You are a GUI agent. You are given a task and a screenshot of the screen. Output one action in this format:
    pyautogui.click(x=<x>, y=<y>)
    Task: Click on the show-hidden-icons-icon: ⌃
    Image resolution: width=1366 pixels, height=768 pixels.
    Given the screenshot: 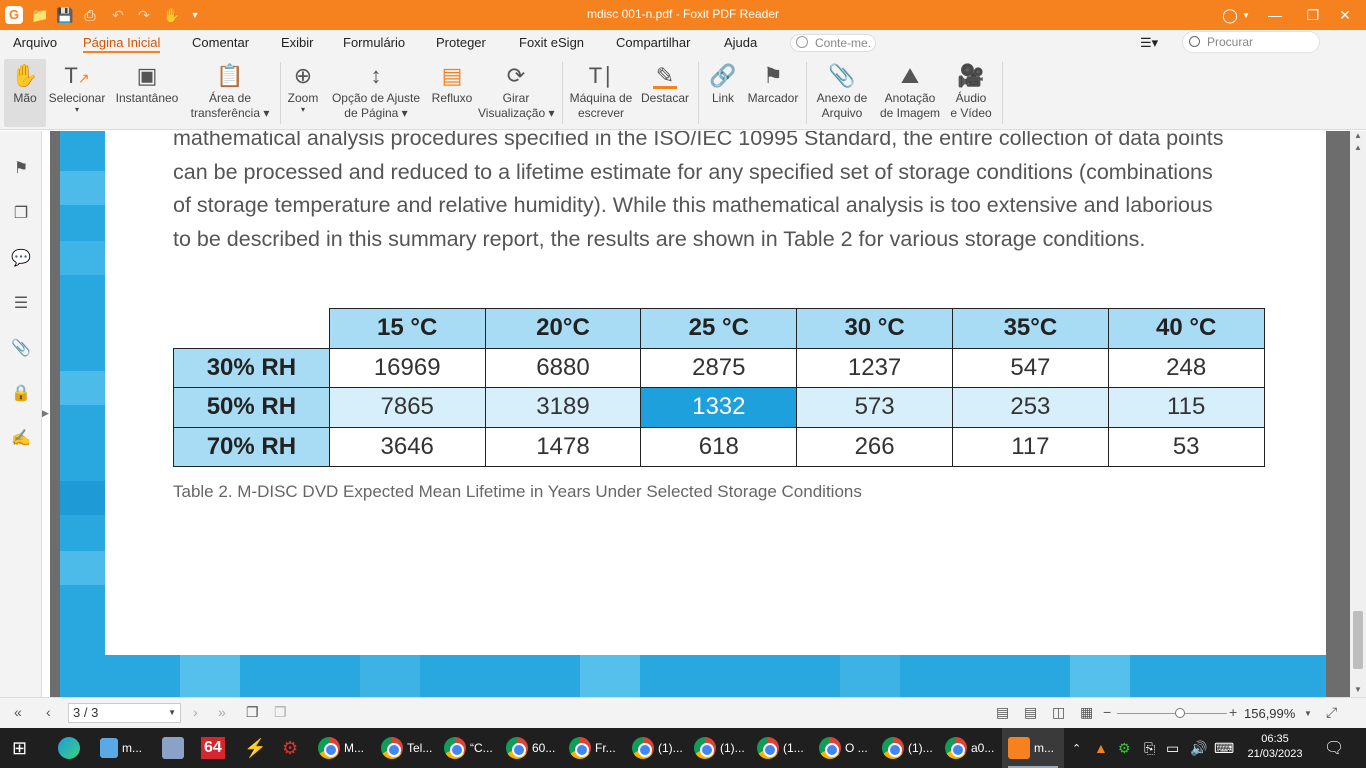 What is the action you would take?
    pyautogui.click(x=1077, y=748)
    